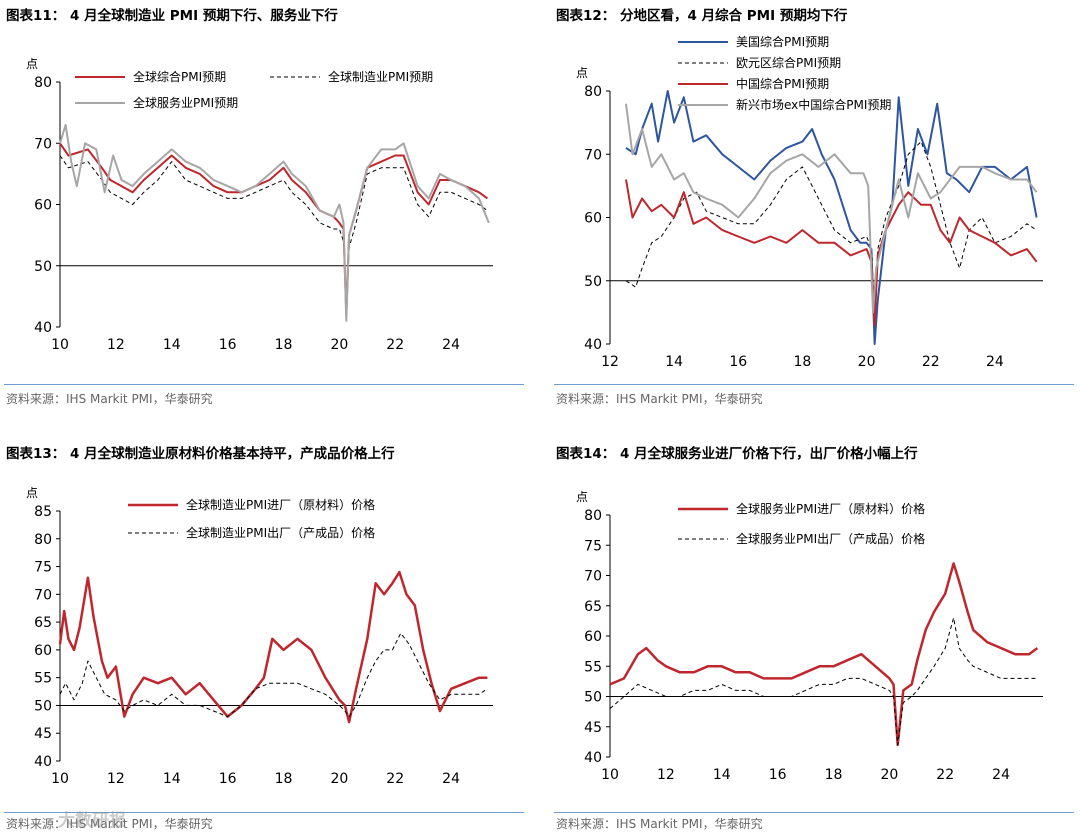 This screenshot has width=1080, height=836. Describe the element at coordinates (830, 508) in the screenshot. I see `legend-label: 全球服务业PMI进厂（原材料）价格` at that location.